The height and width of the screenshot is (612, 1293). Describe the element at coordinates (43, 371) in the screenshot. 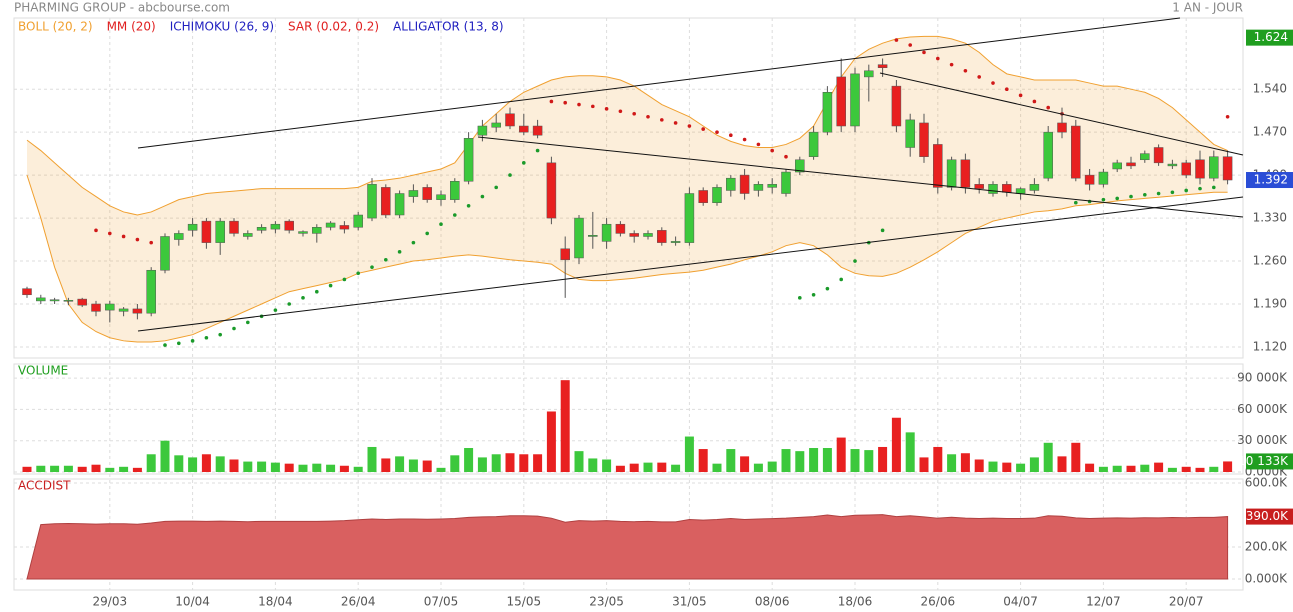

I see `panel-title: VOLUME` at that location.